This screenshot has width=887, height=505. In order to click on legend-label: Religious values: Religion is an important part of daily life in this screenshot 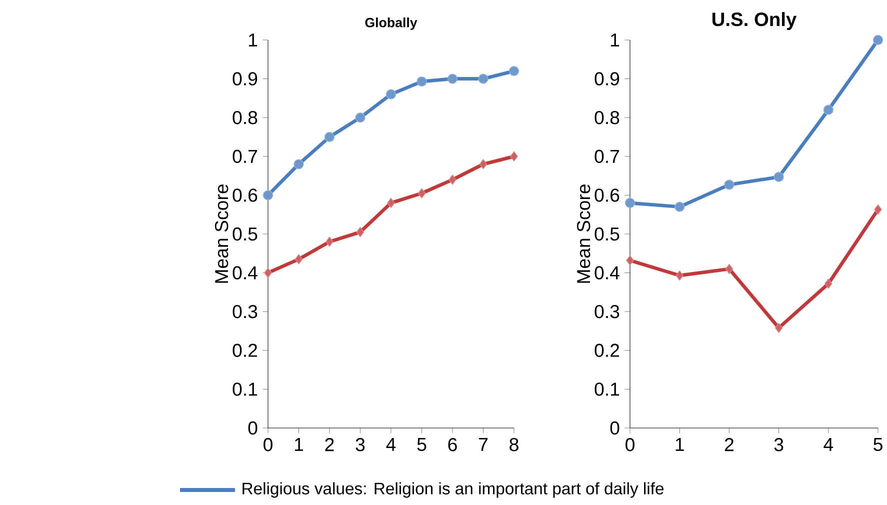, I will do `click(453, 490)`.